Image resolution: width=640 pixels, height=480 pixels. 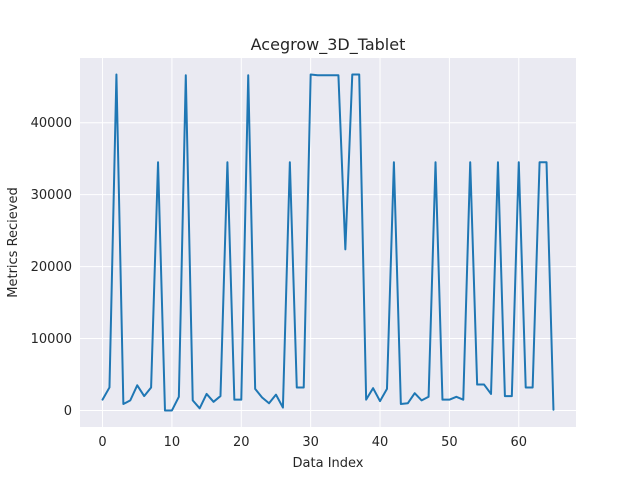 What do you see at coordinates (51, 339) in the screenshot?
I see `y-tick-label: 10000` at bounding box center [51, 339].